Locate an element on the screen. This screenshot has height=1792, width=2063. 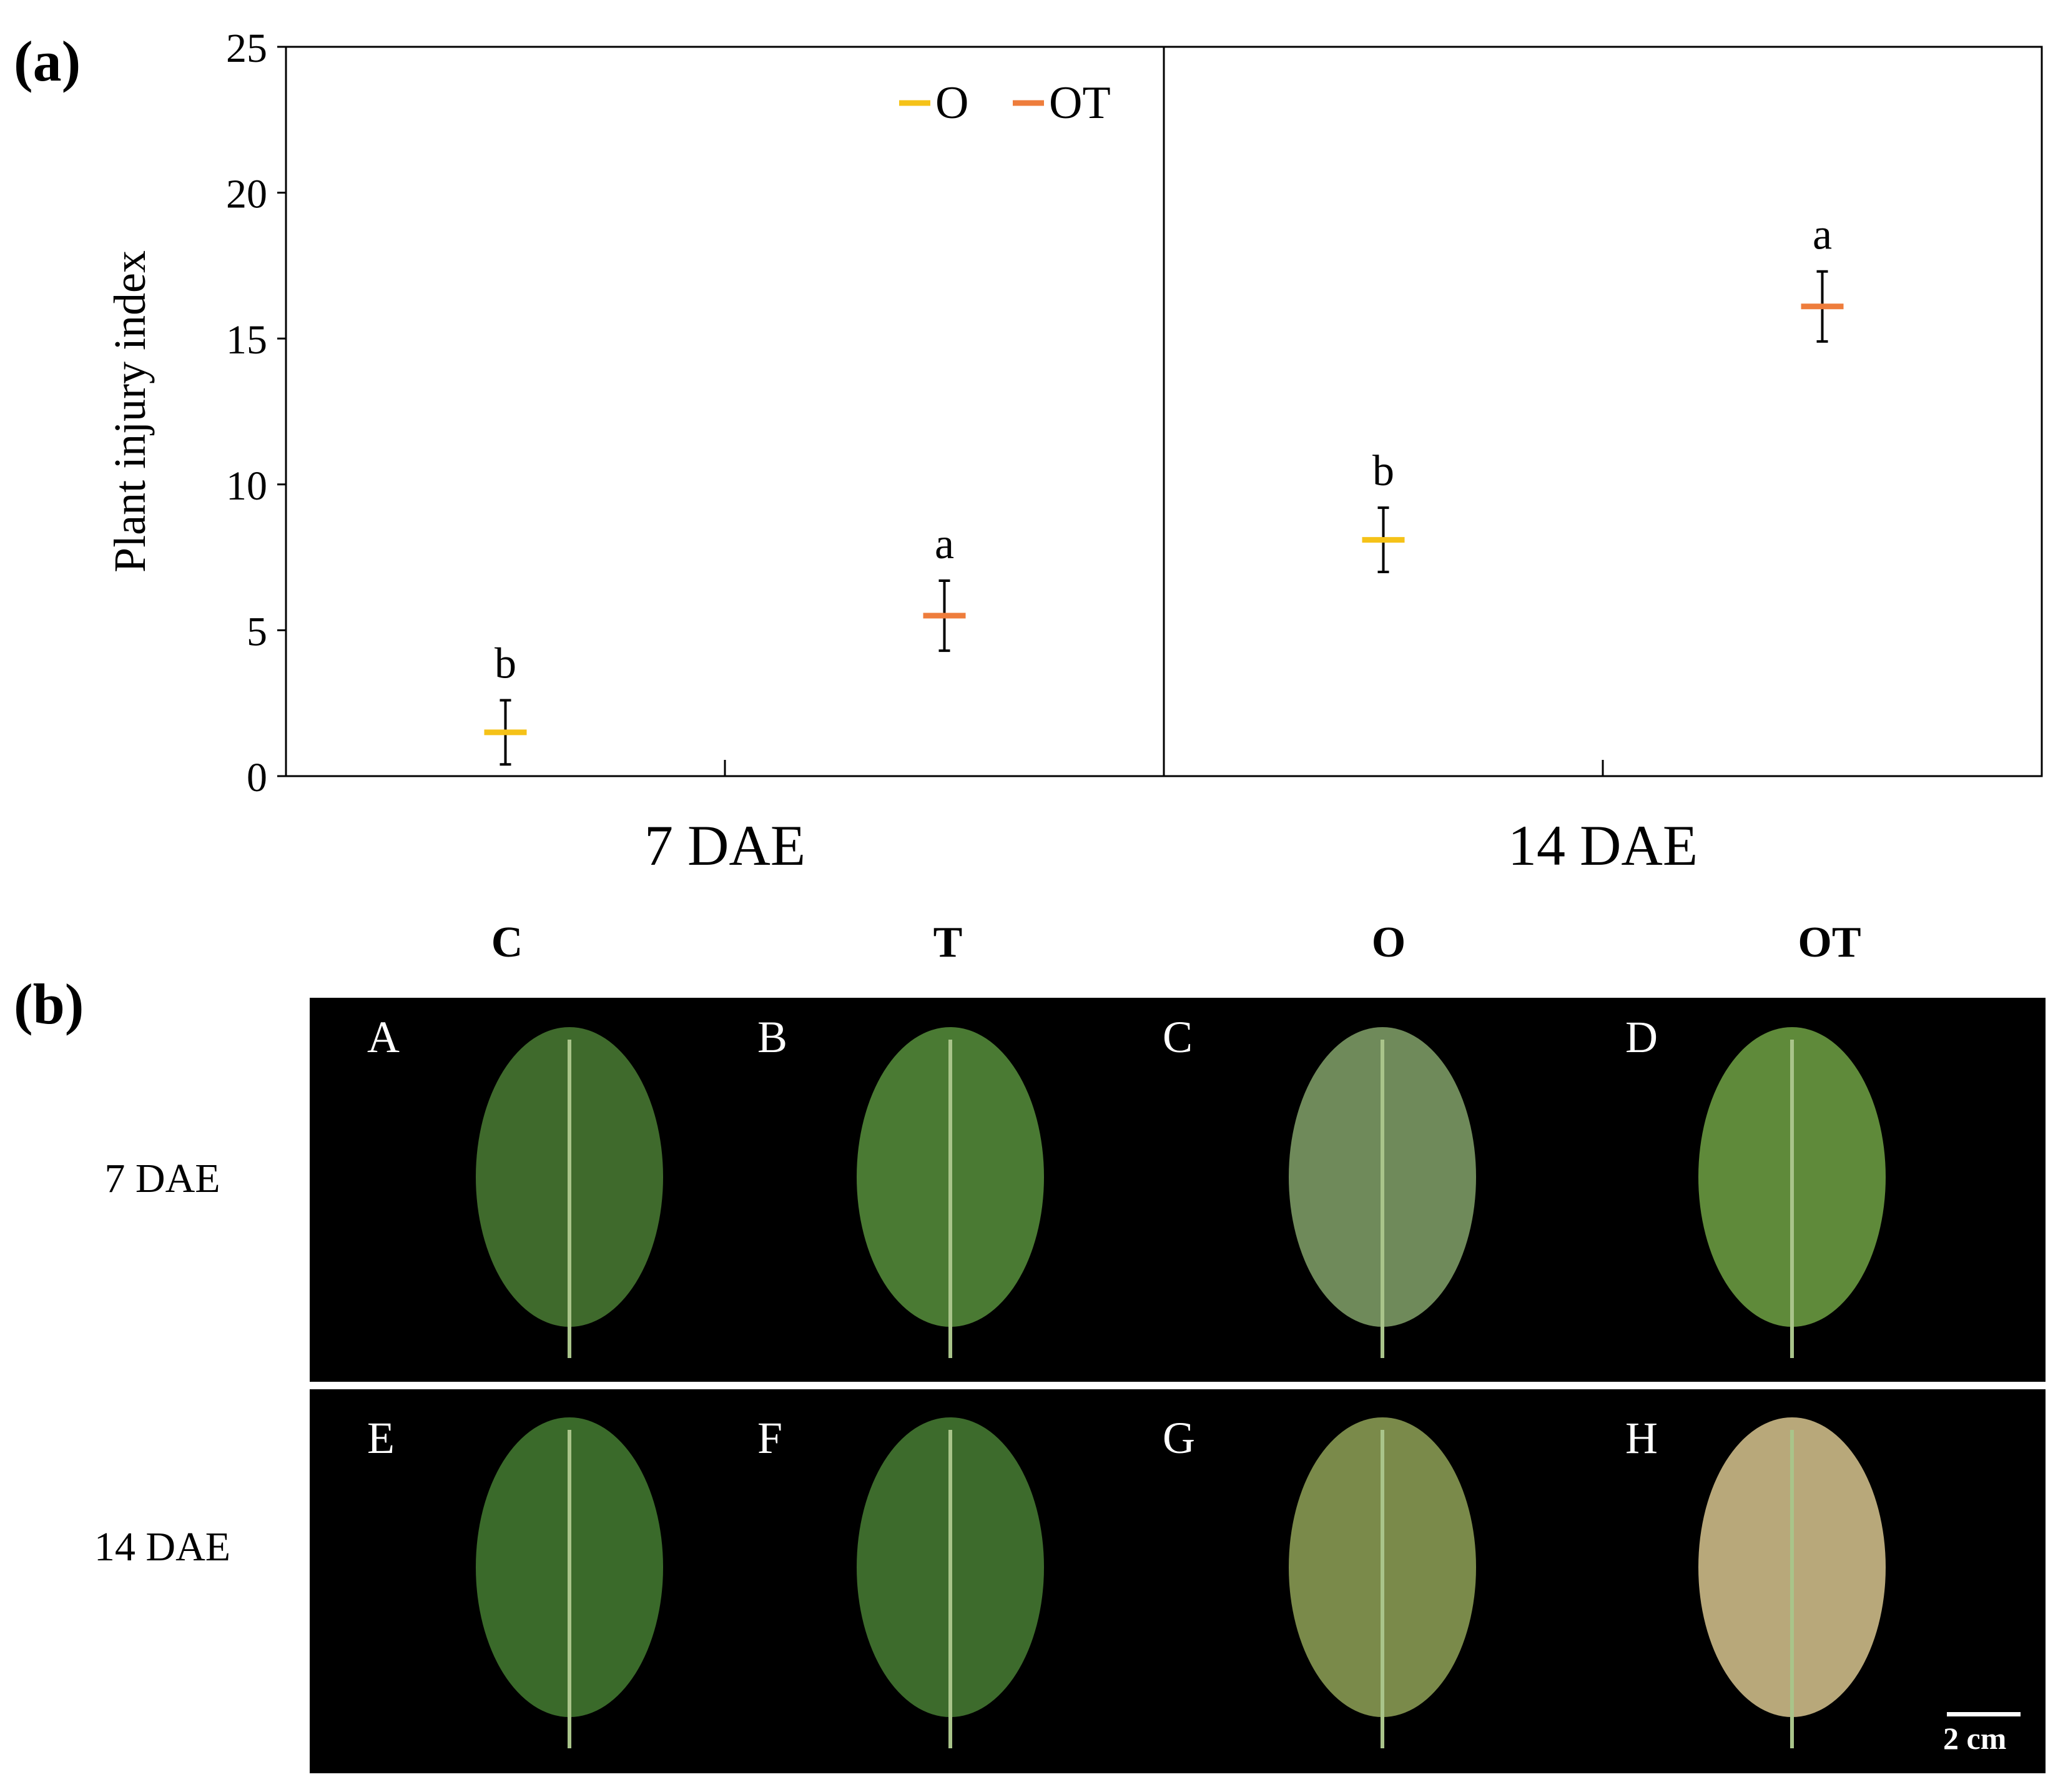
y-tick-label: 5 is located at coordinates (257, 631).